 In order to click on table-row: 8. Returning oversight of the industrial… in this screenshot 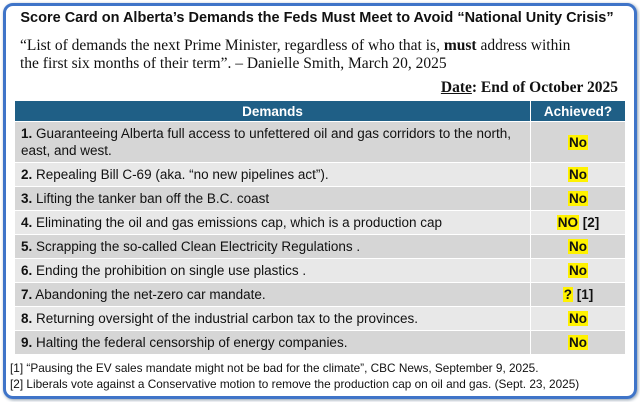, I will do `click(320, 318)`.